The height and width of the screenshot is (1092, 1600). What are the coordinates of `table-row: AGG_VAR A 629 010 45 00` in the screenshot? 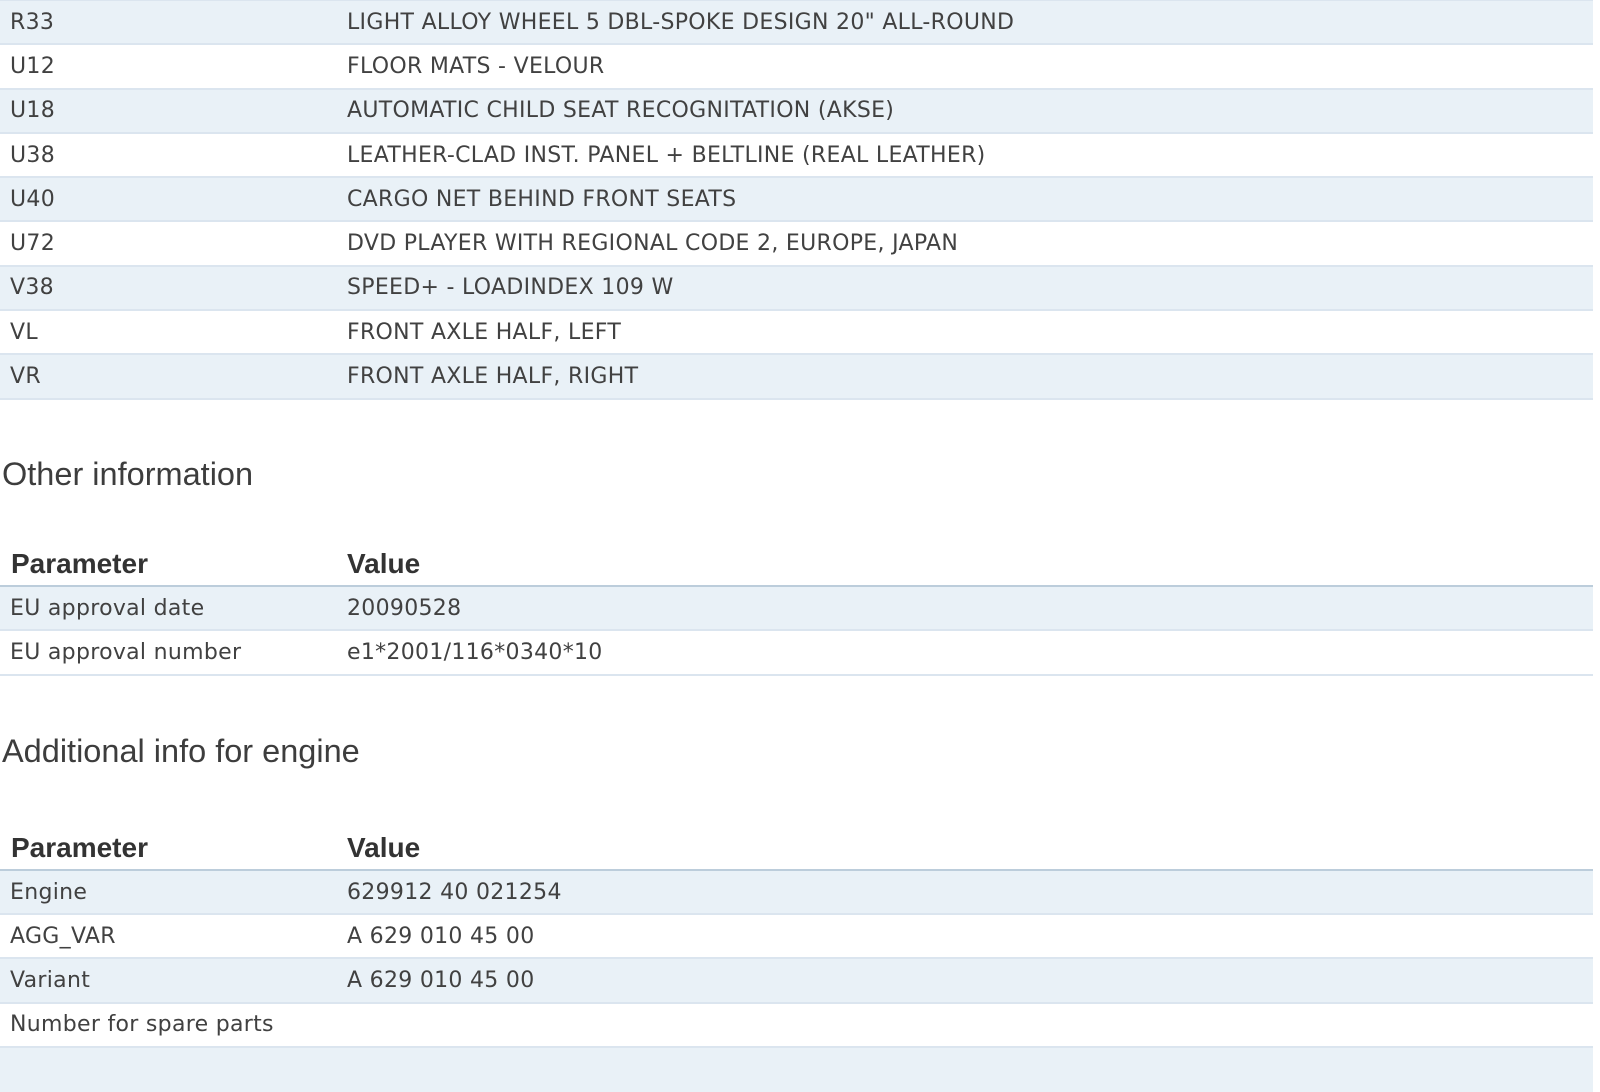 It's located at (796, 937).